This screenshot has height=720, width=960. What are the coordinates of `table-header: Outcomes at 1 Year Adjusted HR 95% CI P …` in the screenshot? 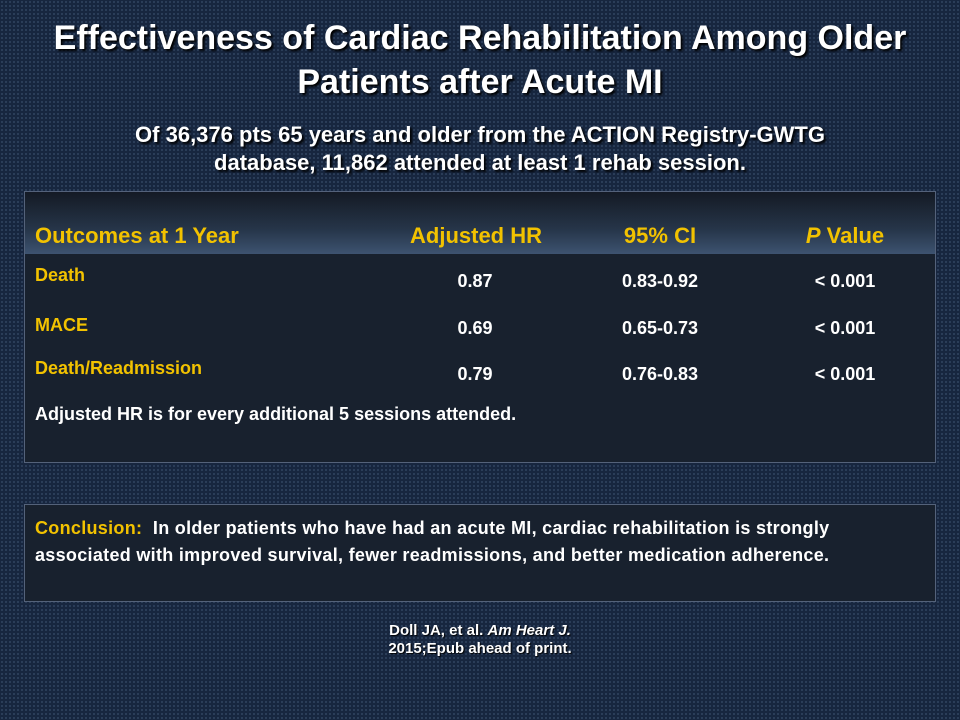 It's located at (480, 223).